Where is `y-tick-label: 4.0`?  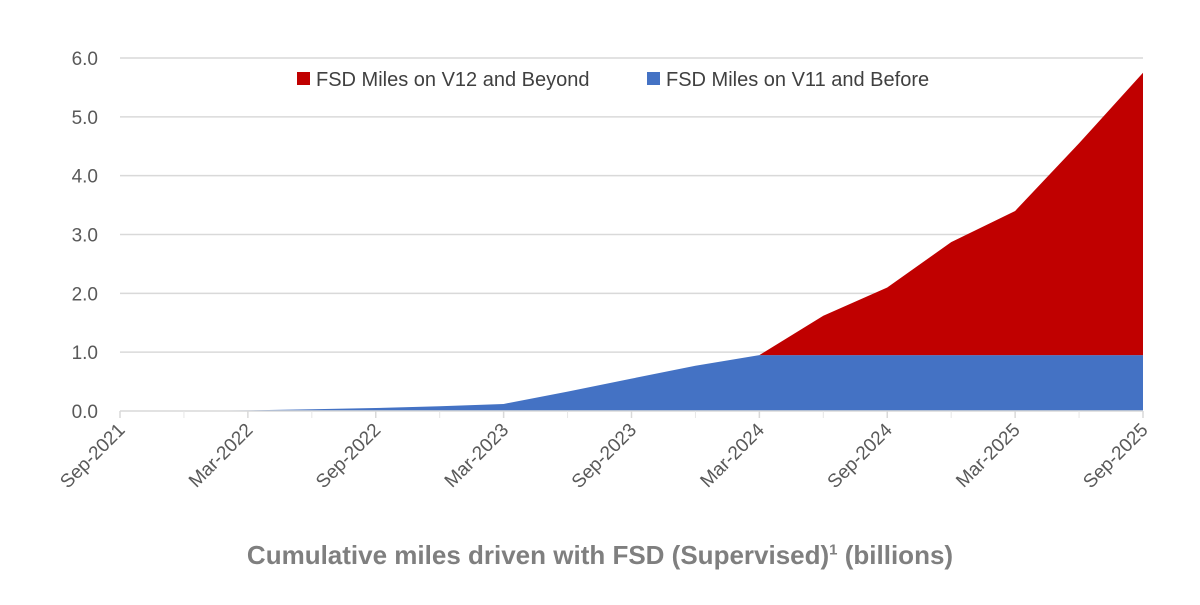 y-tick-label: 4.0 is located at coordinates (85, 177).